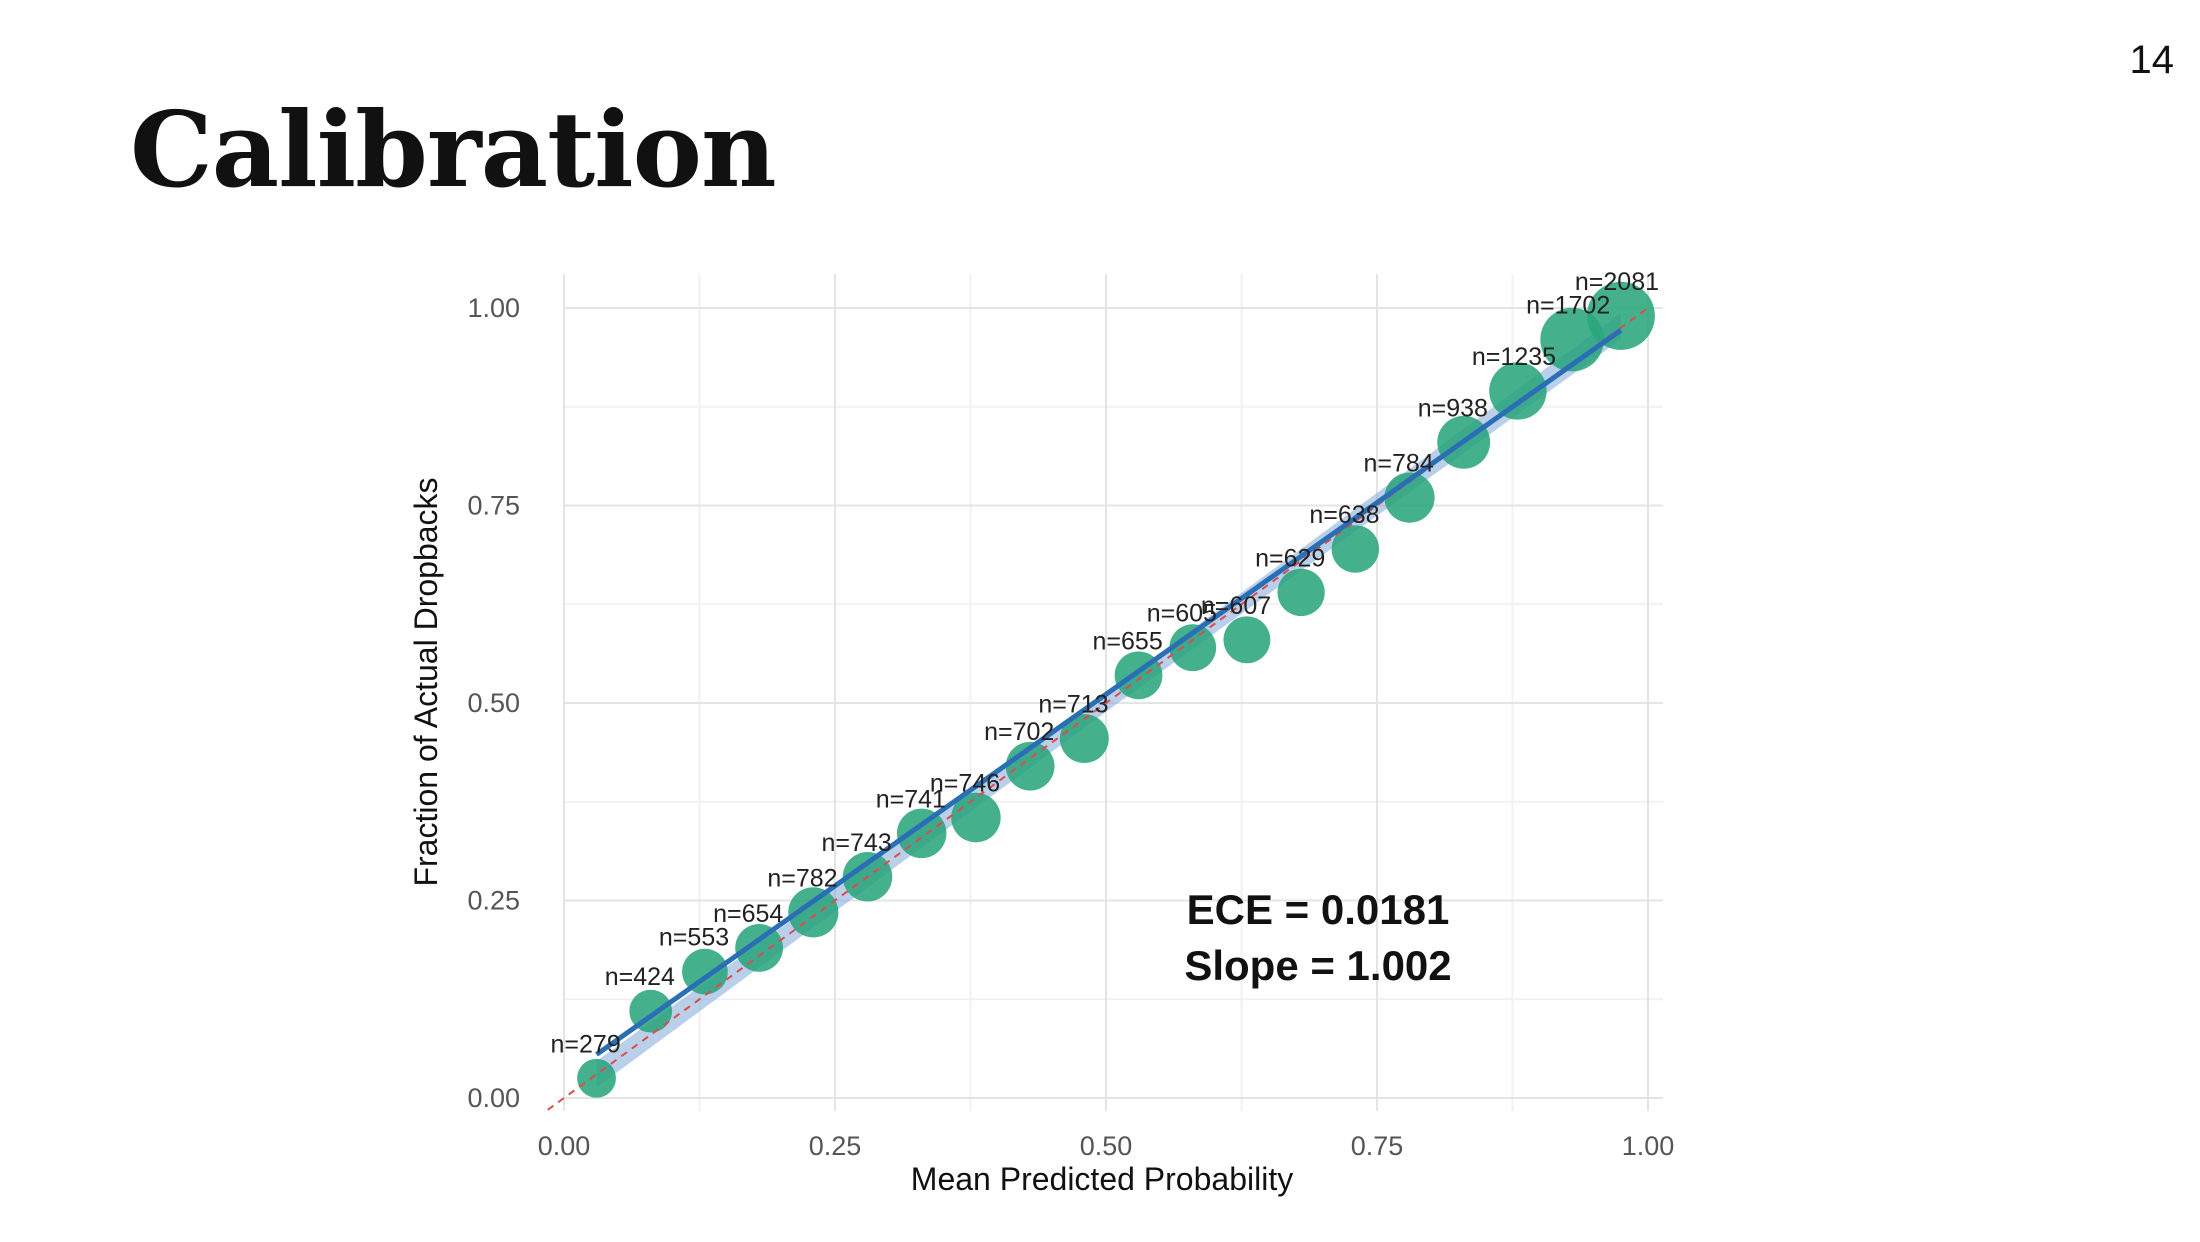  What do you see at coordinates (1318, 909) in the screenshot?
I see `stat-annotation: ECE = 0.0181` at bounding box center [1318, 909].